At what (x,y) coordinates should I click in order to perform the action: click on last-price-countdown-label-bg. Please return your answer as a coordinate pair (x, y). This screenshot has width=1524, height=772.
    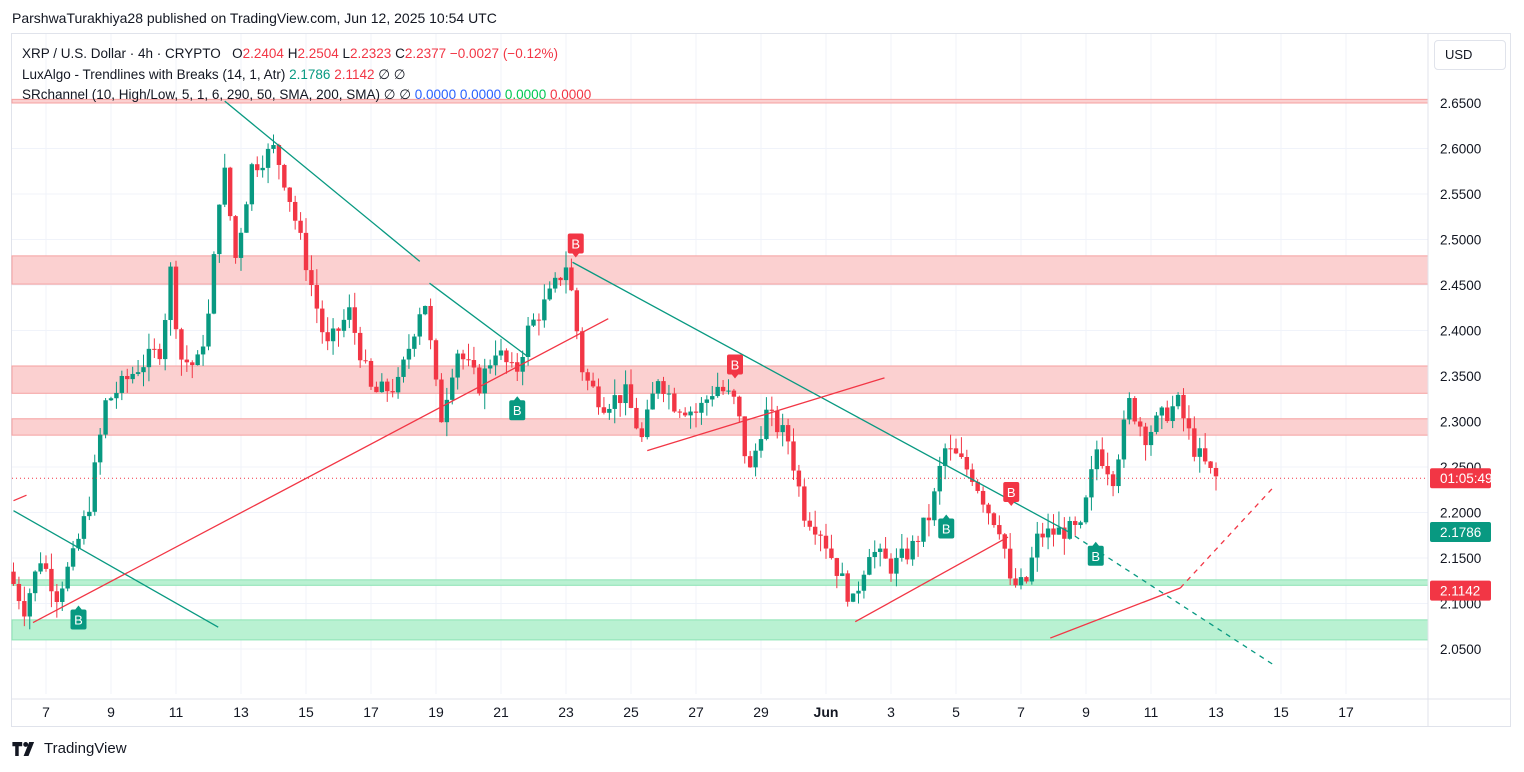
    Looking at the image, I should click on (1460, 478).